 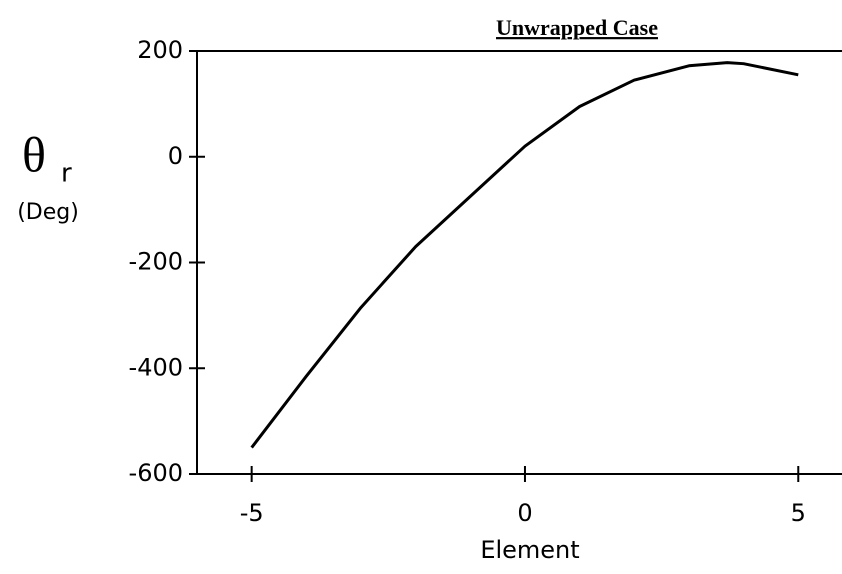 What do you see at coordinates (48, 212) in the screenshot?
I see `y-label-unit: (Deg)` at bounding box center [48, 212].